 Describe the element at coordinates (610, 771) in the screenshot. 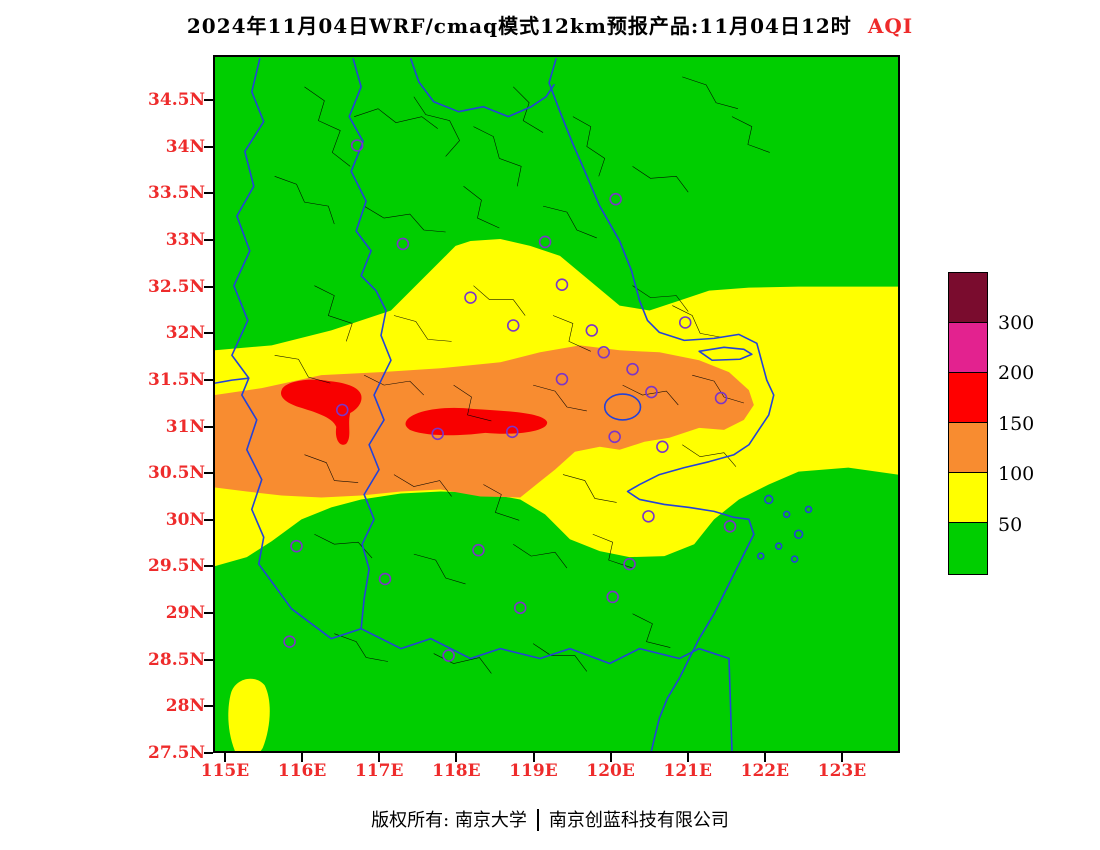

I see `lon-tick-label: 120E` at that location.